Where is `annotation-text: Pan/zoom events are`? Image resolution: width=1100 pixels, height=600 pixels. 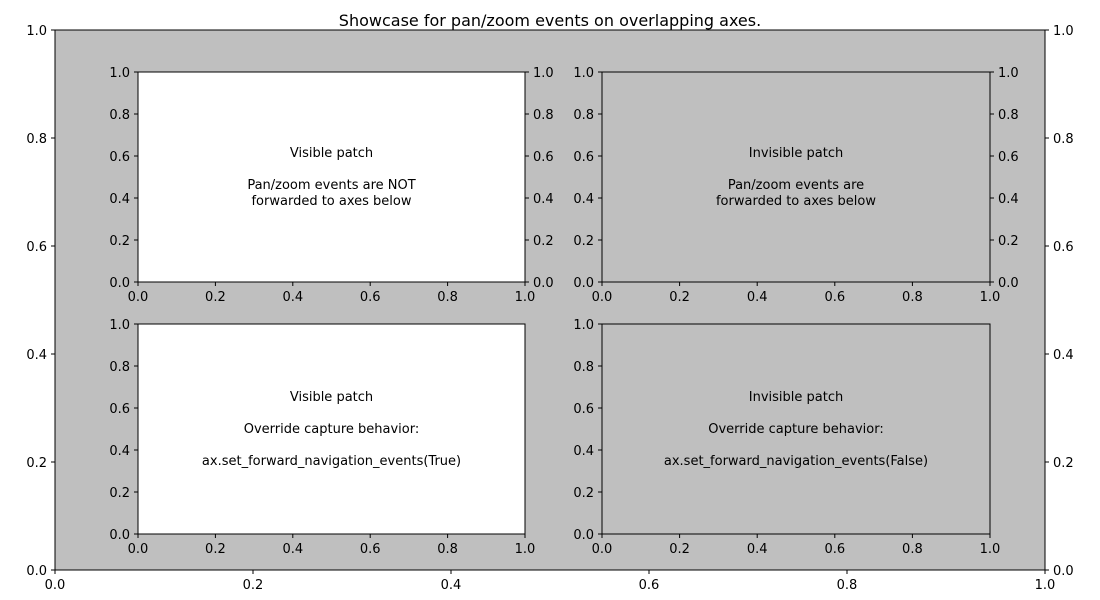 annotation-text: Pan/zoom events are is located at coordinates (796, 185).